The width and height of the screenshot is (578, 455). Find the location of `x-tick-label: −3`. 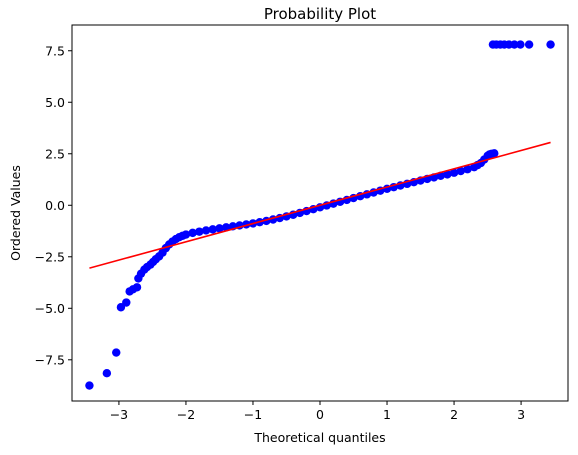

x-tick-label: −3 is located at coordinates (119, 414).